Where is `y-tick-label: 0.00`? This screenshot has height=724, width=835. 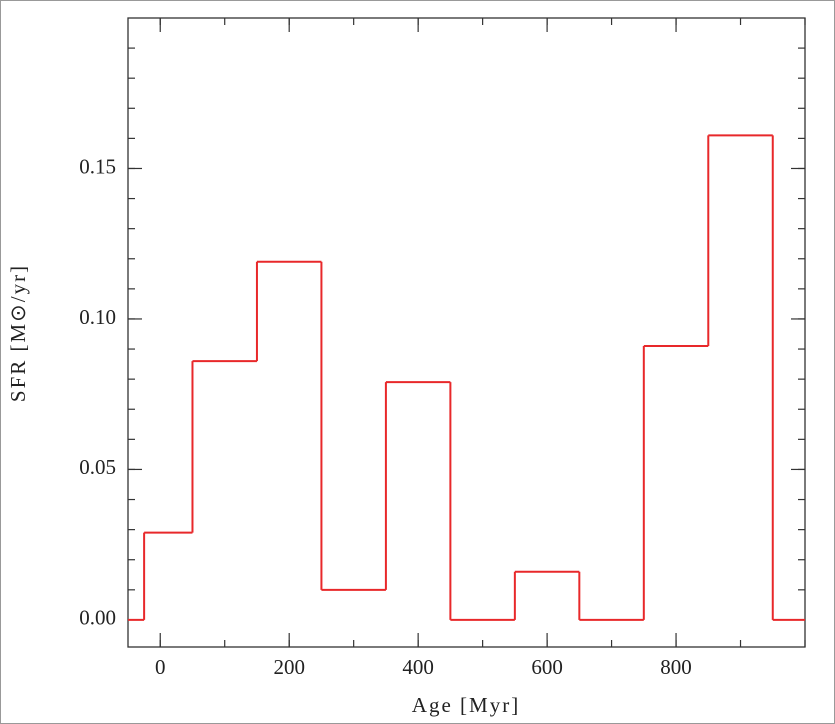 y-tick-label: 0.00 is located at coordinates (97, 618).